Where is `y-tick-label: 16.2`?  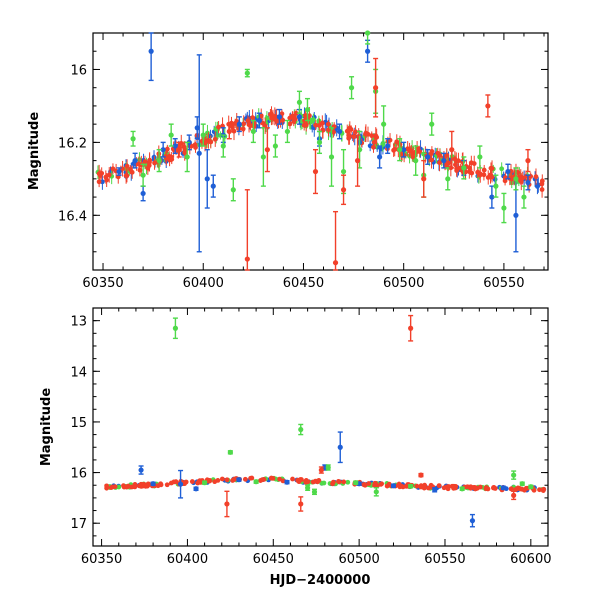
y-tick-label: 16.2 is located at coordinates (72, 143).